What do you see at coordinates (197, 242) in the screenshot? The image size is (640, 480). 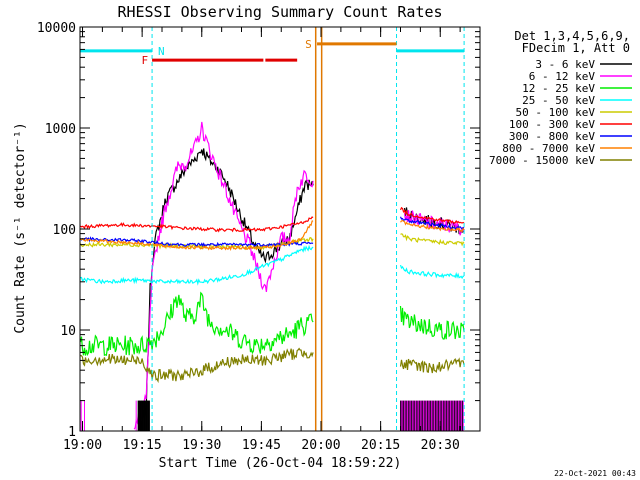 I see `series-7-line` at bounding box center [197, 242].